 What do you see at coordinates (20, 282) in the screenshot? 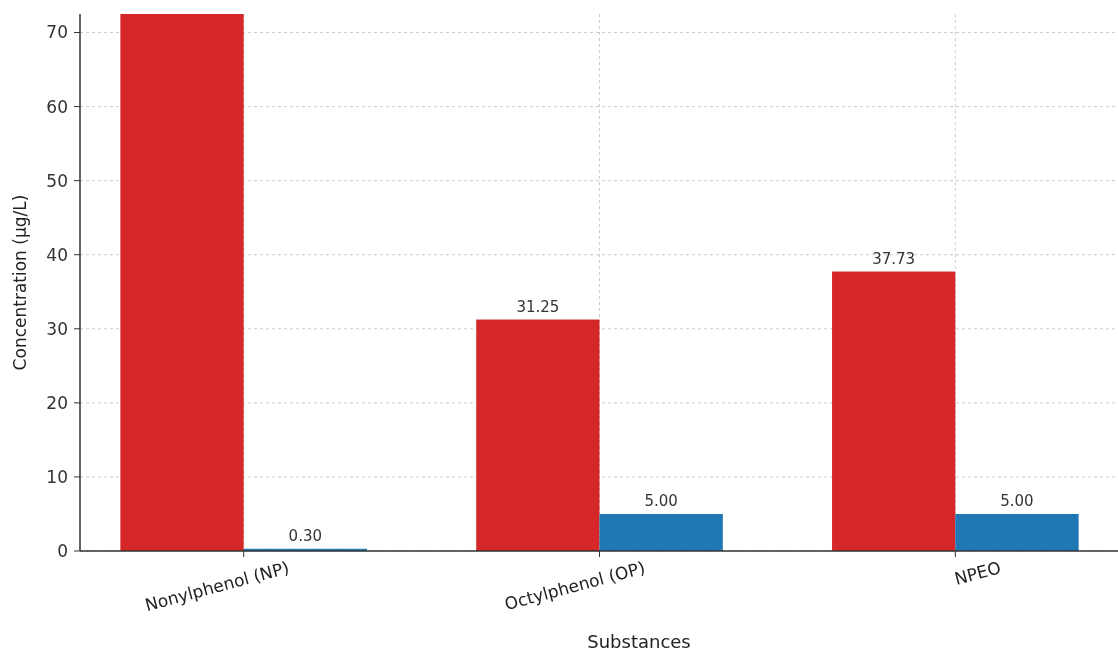
I see `y-axis-title: Concentration (µg/L)` at bounding box center [20, 282].